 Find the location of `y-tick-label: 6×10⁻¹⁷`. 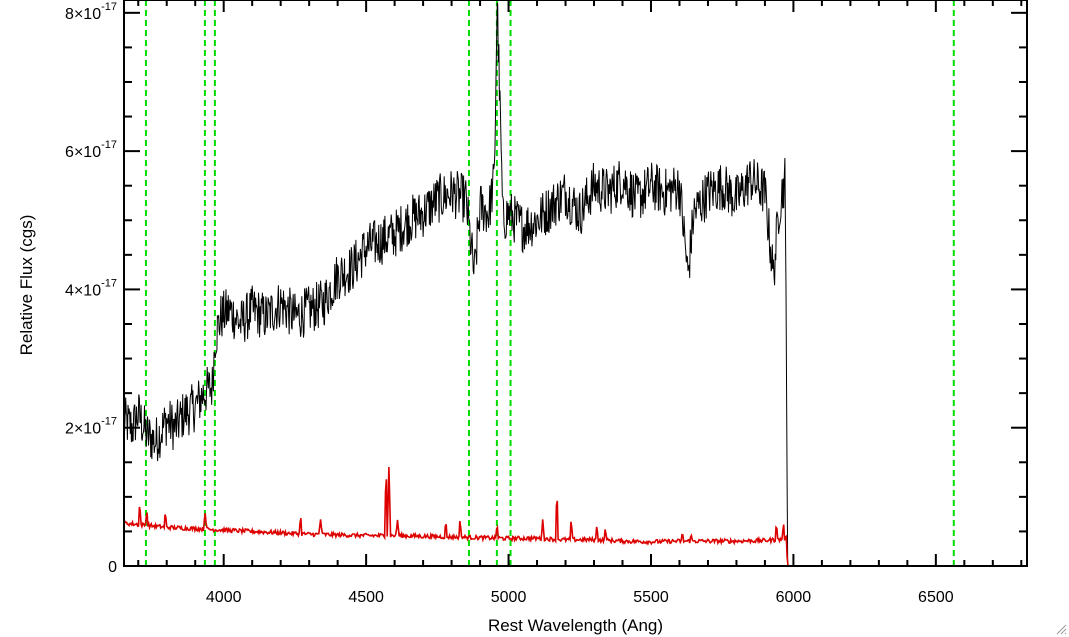

y-tick-label: 6×10⁻¹⁷ is located at coordinates (91, 150).